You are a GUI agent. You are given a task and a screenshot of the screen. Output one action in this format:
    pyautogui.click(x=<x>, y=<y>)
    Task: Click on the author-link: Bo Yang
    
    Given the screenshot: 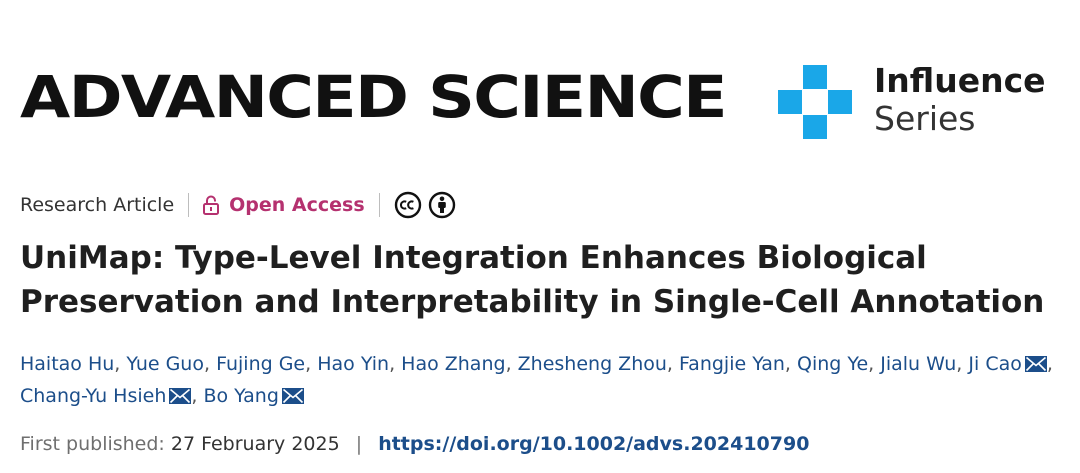 What is the action you would take?
    pyautogui.click(x=241, y=396)
    